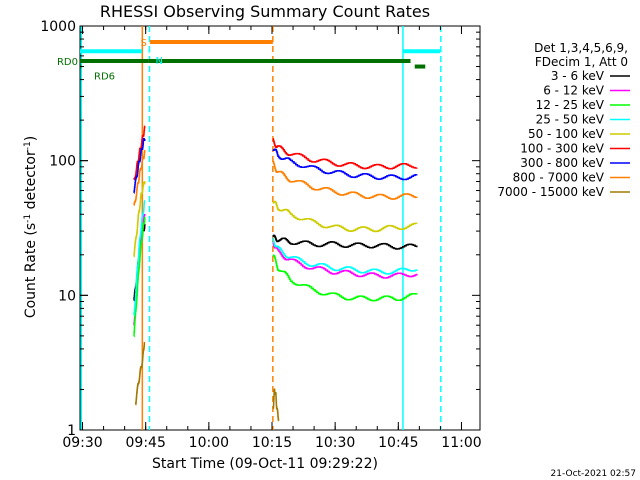 The height and width of the screenshot is (480, 640). I want to click on chart-title: RHESSI Observing Summary Count Rates, so click(265, 11).